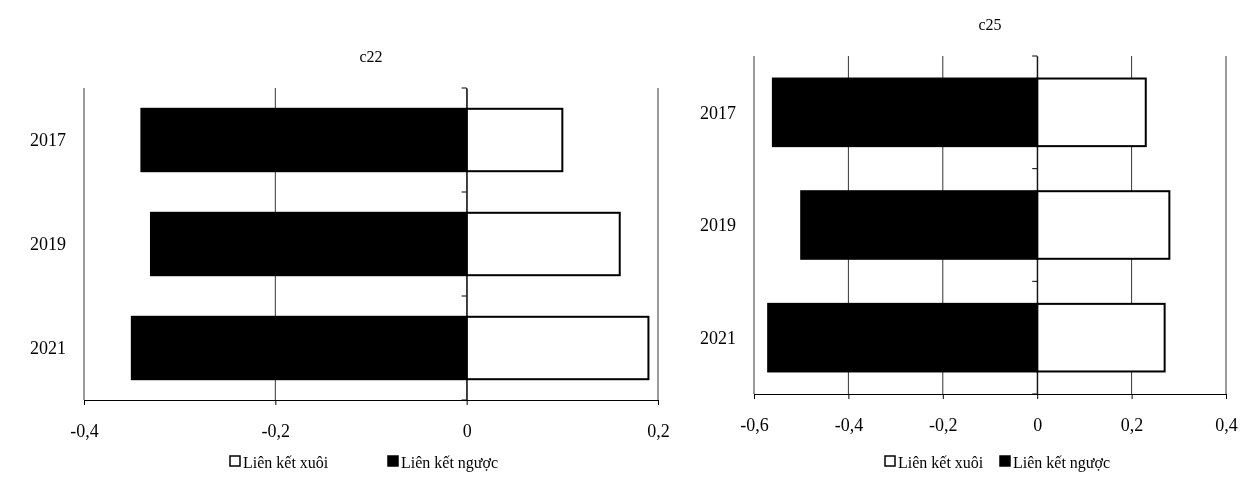  Describe the element at coordinates (990, 24) in the screenshot. I see `chart-title: c25` at that location.